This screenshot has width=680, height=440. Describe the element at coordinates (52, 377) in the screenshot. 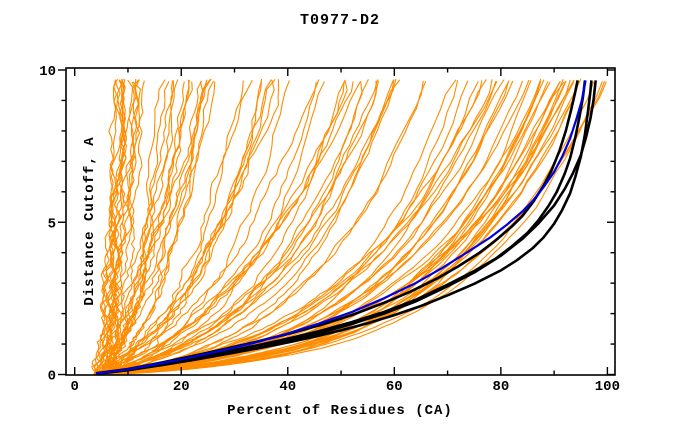

I see `y-tick-label: 0` at that location.